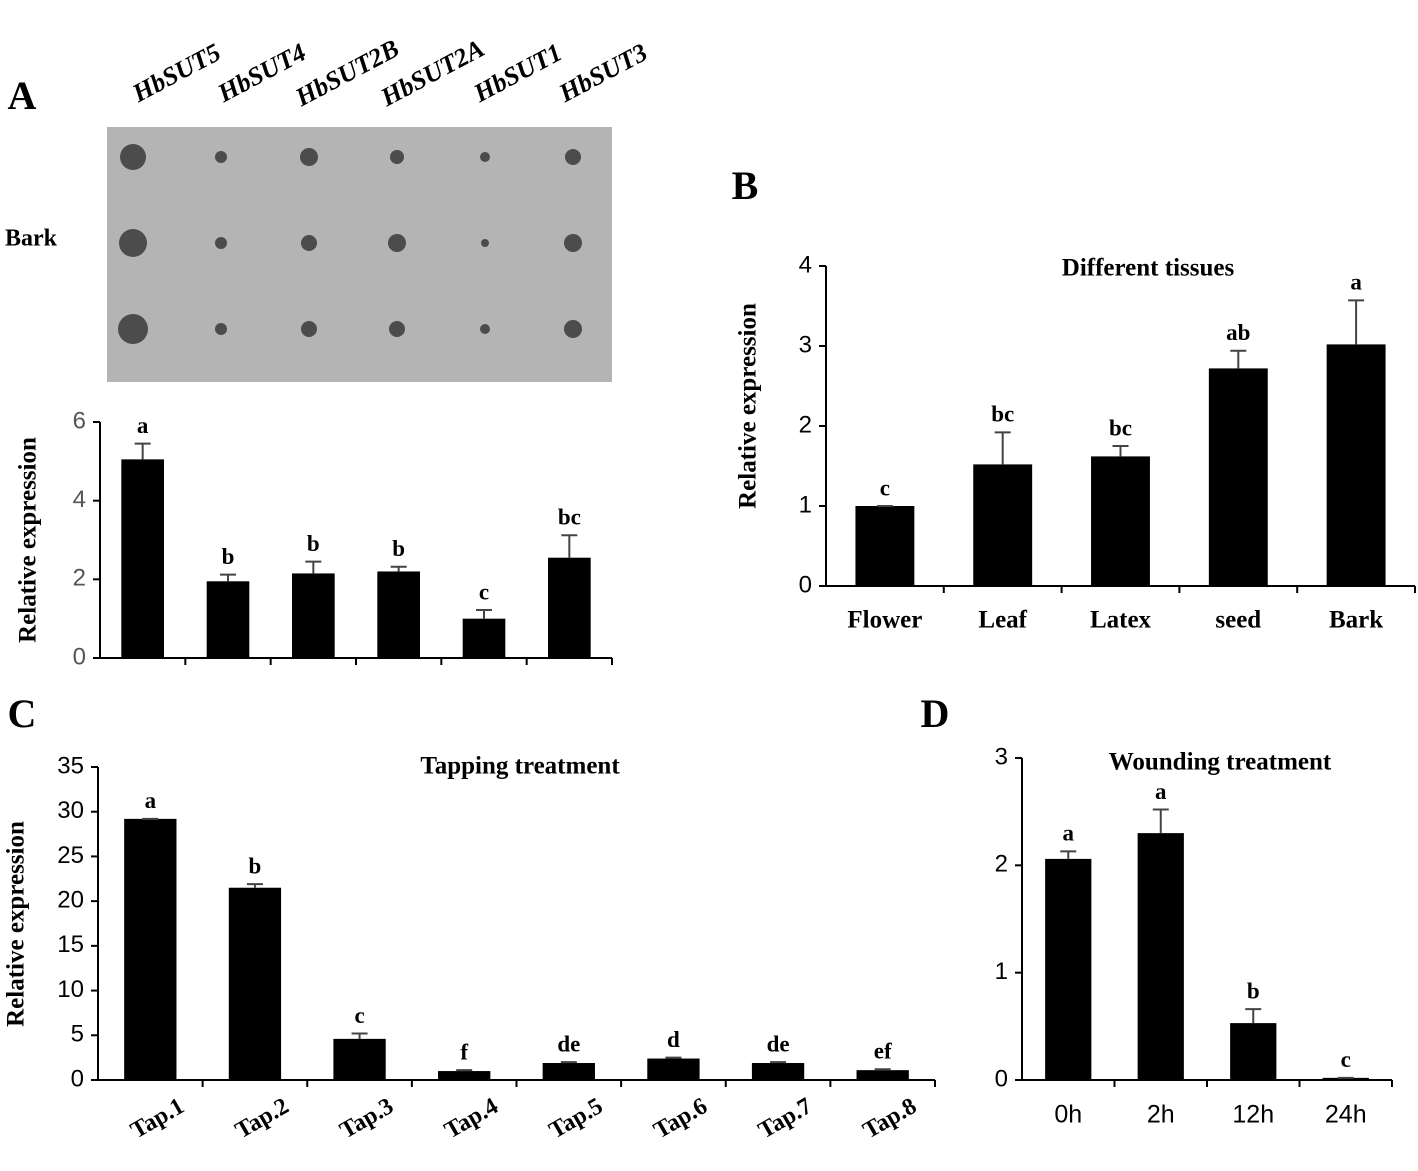  What do you see at coordinates (883, 1051) in the screenshot?
I see `significance-letter: ef` at bounding box center [883, 1051].